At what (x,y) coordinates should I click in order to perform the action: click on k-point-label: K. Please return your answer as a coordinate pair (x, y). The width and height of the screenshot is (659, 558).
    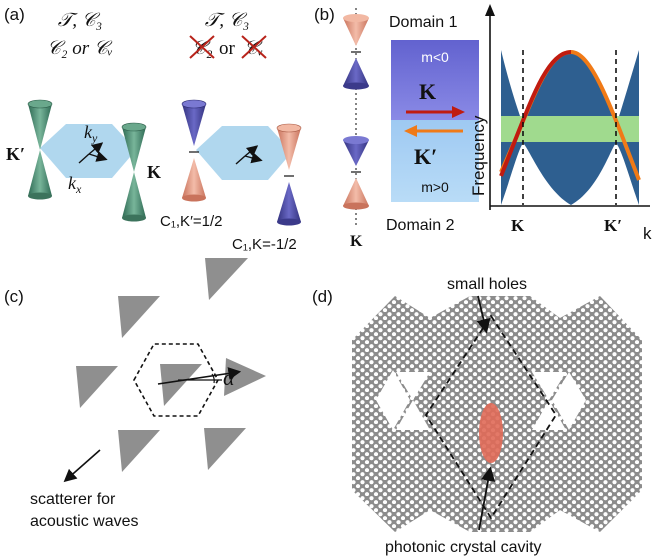
    Looking at the image, I should click on (154, 172).